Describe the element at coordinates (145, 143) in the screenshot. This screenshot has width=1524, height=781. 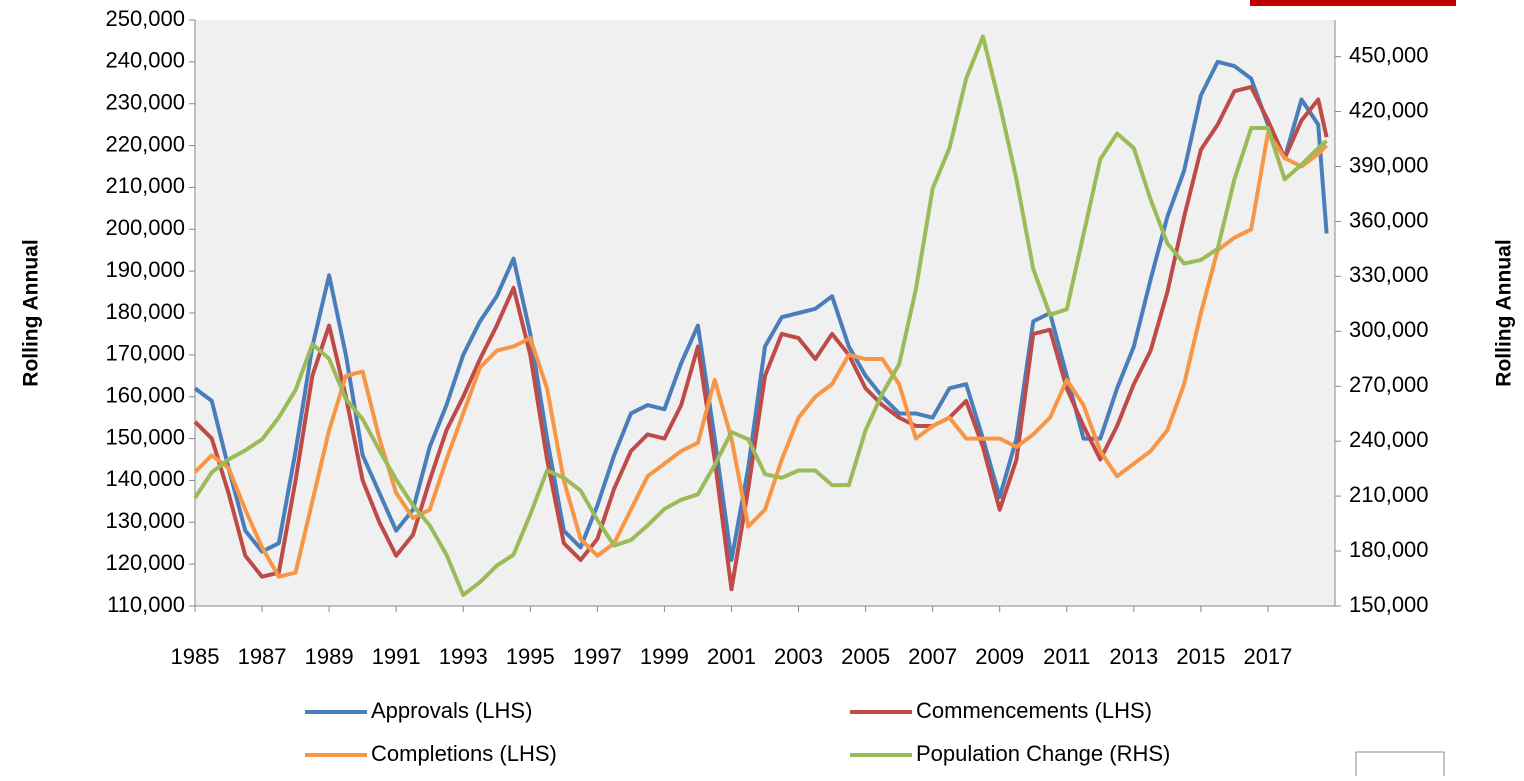
I see `y-tick-label: 220,000` at that location.